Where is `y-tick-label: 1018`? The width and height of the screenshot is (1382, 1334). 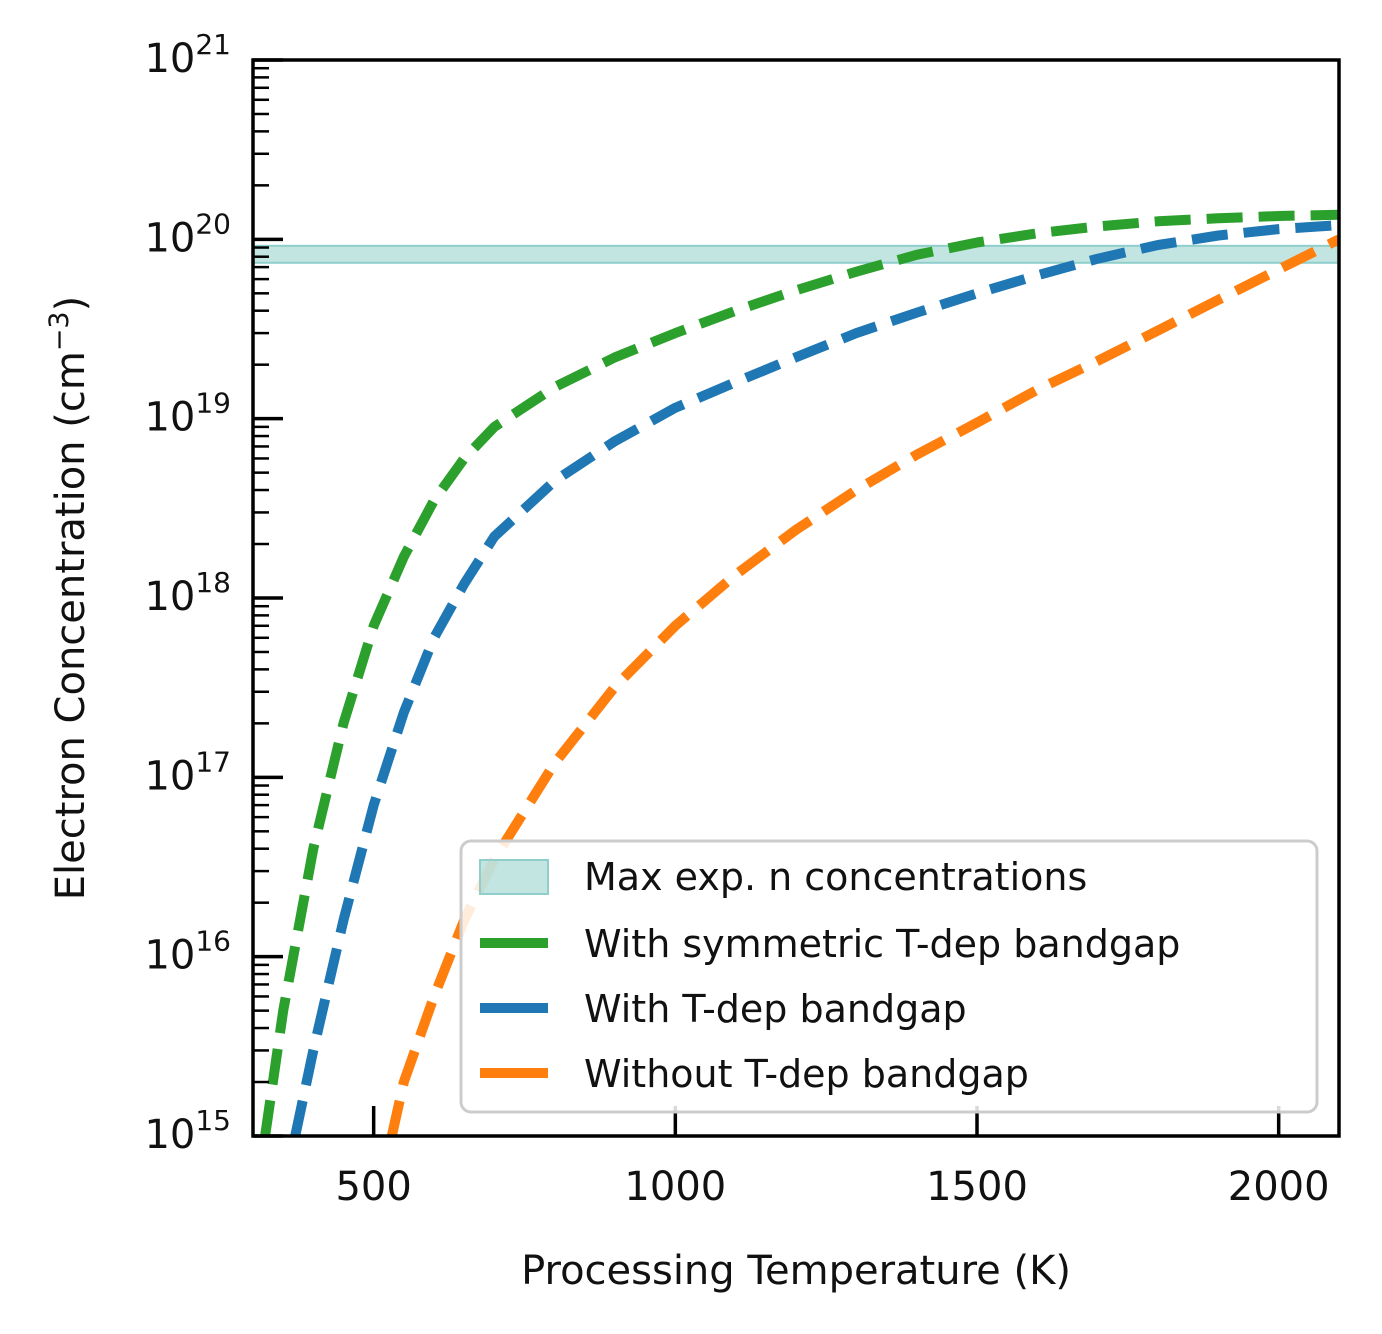 y-tick-label: 1018 is located at coordinates (187, 593).